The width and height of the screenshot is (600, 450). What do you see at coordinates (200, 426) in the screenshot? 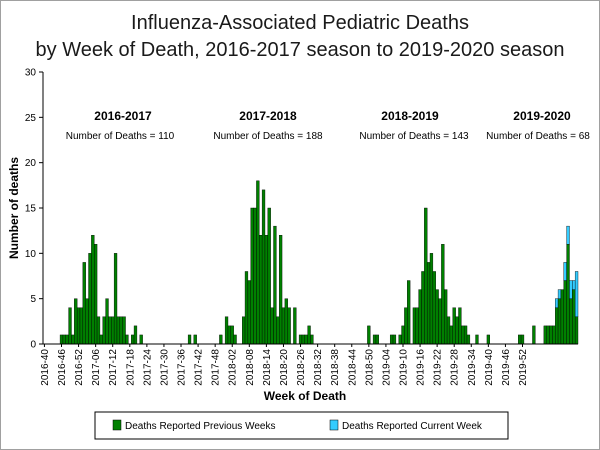
I see `legend-label-previous: Deaths Reported Previous Weeks` at bounding box center [200, 426].